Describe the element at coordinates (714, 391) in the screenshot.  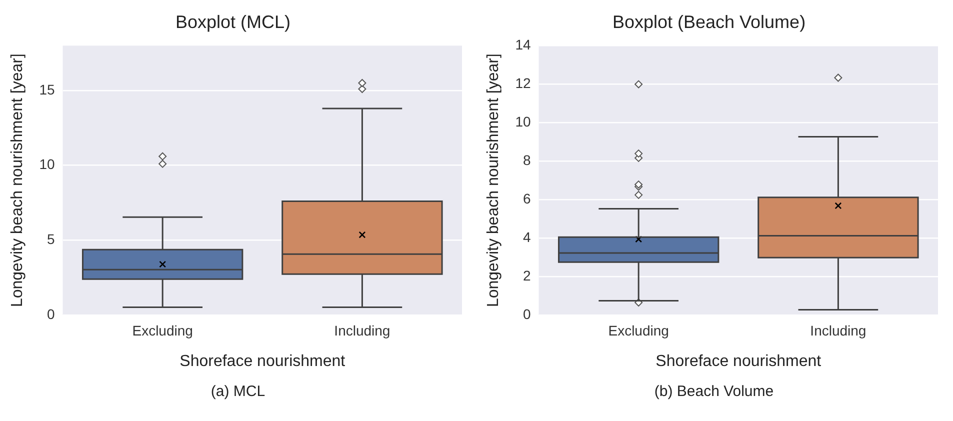
I see `text: (b) Beach Volume` at that location.